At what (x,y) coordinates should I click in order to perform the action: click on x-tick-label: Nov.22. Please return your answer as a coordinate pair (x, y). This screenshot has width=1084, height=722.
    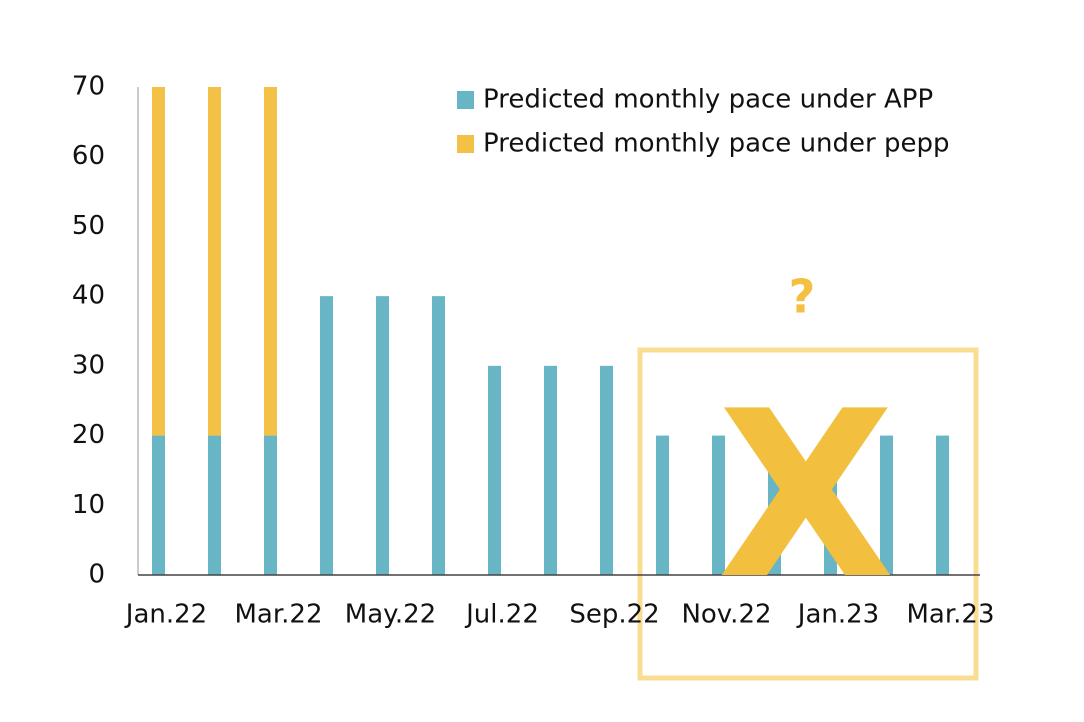
    Looking at the image, I should click on (726, 615).